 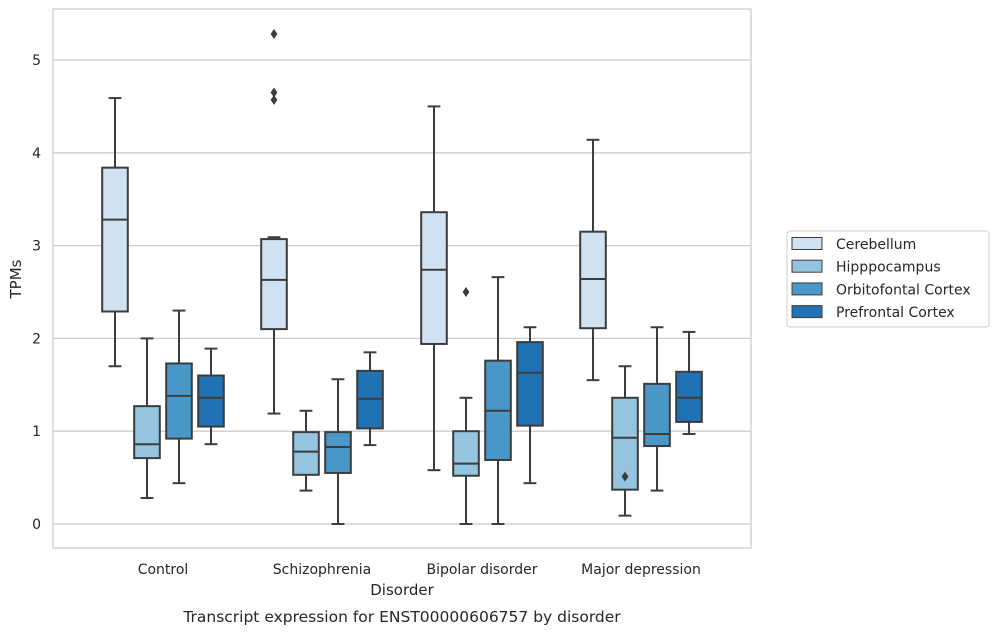 What do you see at coordinates (876, 245) in the screenshot?
I see `legend-label: Cerebellum` at bounding box center [876, 245].